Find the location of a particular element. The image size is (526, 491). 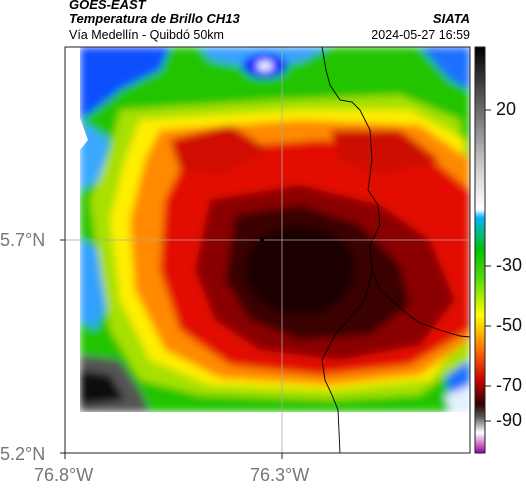

colorbar-tick-4: -70 is located at coordinates (509, 385).